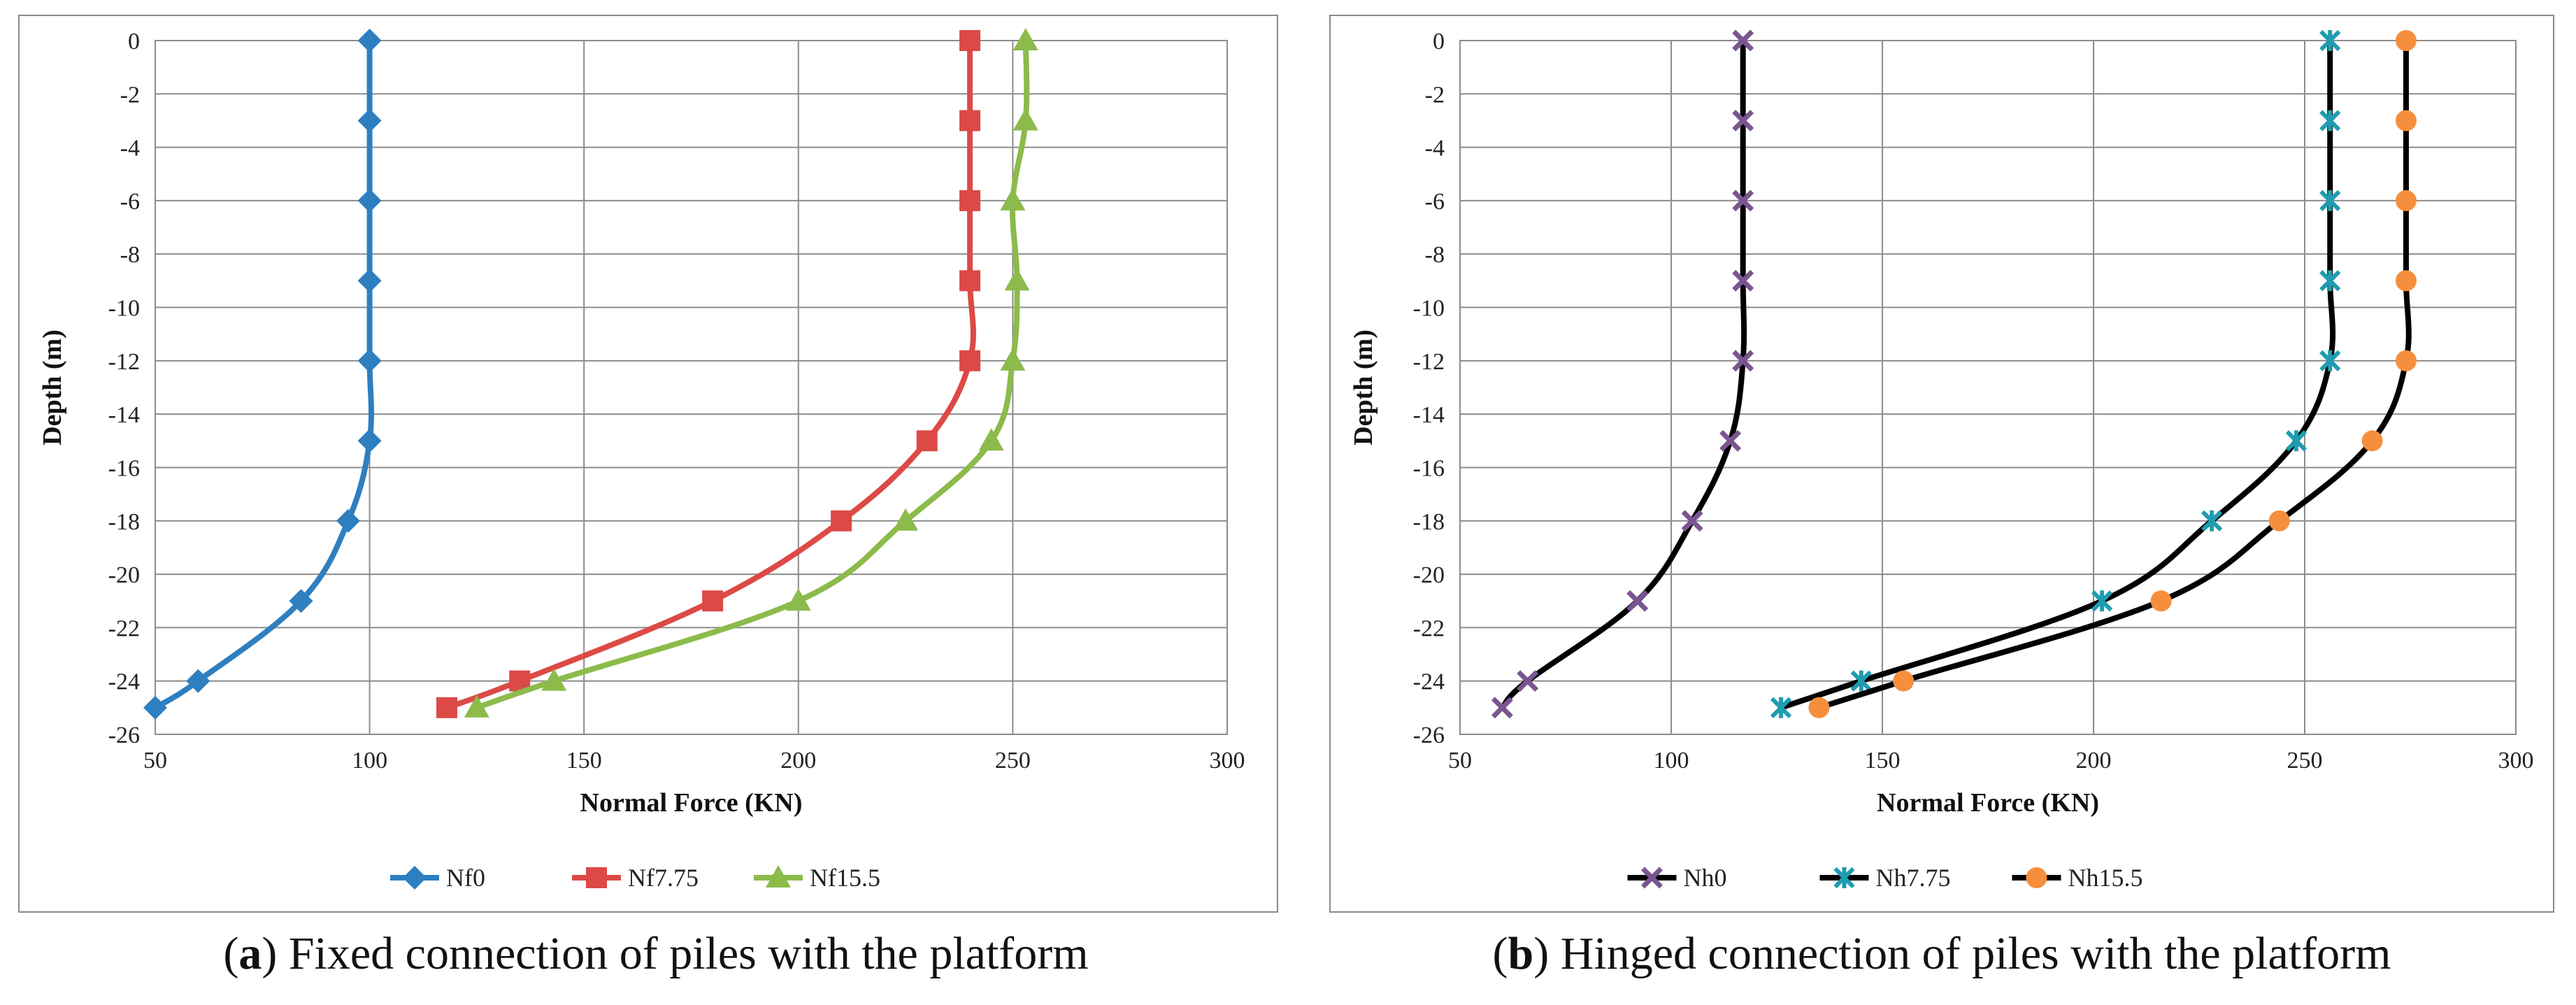  What do you see at coordinates (2105, 878) in the screenshot?
I see `legend-label: Nh15.5` at bounding box center [2105, 878].